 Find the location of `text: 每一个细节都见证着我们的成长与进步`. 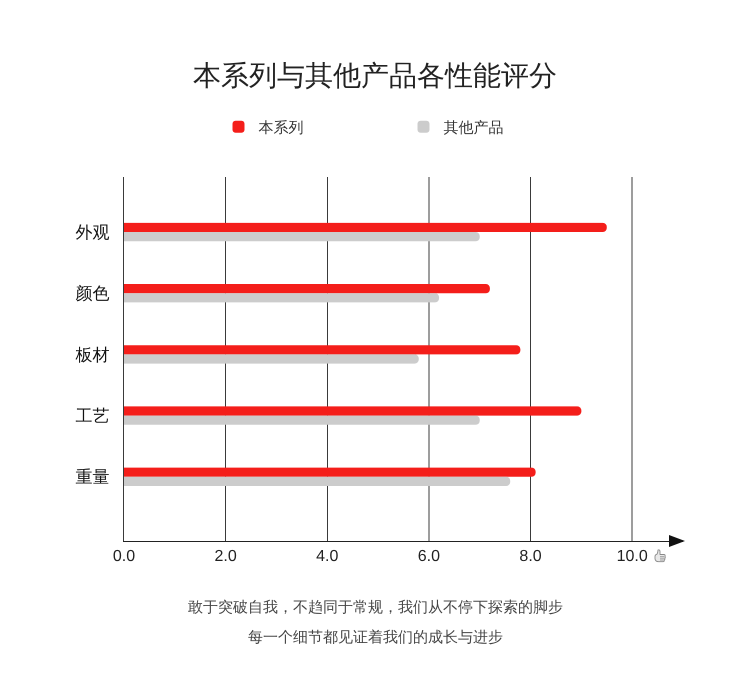

text: 每一个细节都见证着我们的成长与进步 is located at coordinates (375, 637).